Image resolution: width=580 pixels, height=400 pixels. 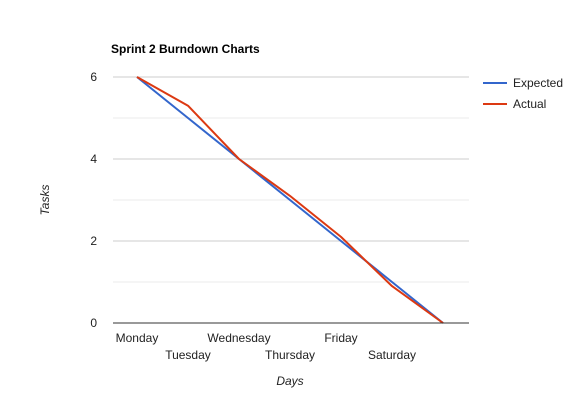 What do you see at coordinates (93, 77) in the screenshot?
I see `y-tick-label: 6` at bounding box center [93, 77].